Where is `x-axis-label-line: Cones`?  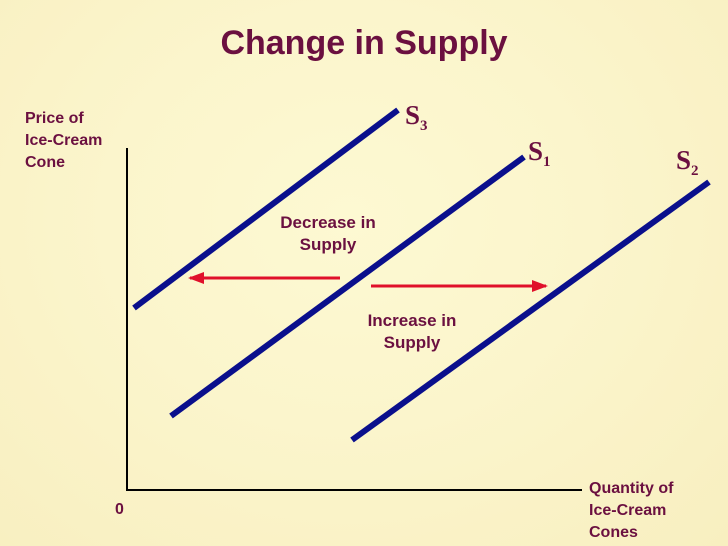
x-axis-label-line: Cones is located at coordinates (613, 532).